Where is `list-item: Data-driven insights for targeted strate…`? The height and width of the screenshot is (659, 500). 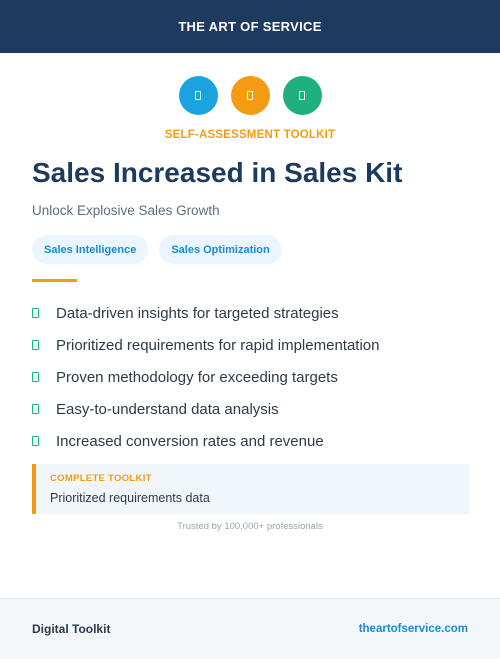
list-item: Data-driven insights for targeted strate… is located at coordinates (252, 313).